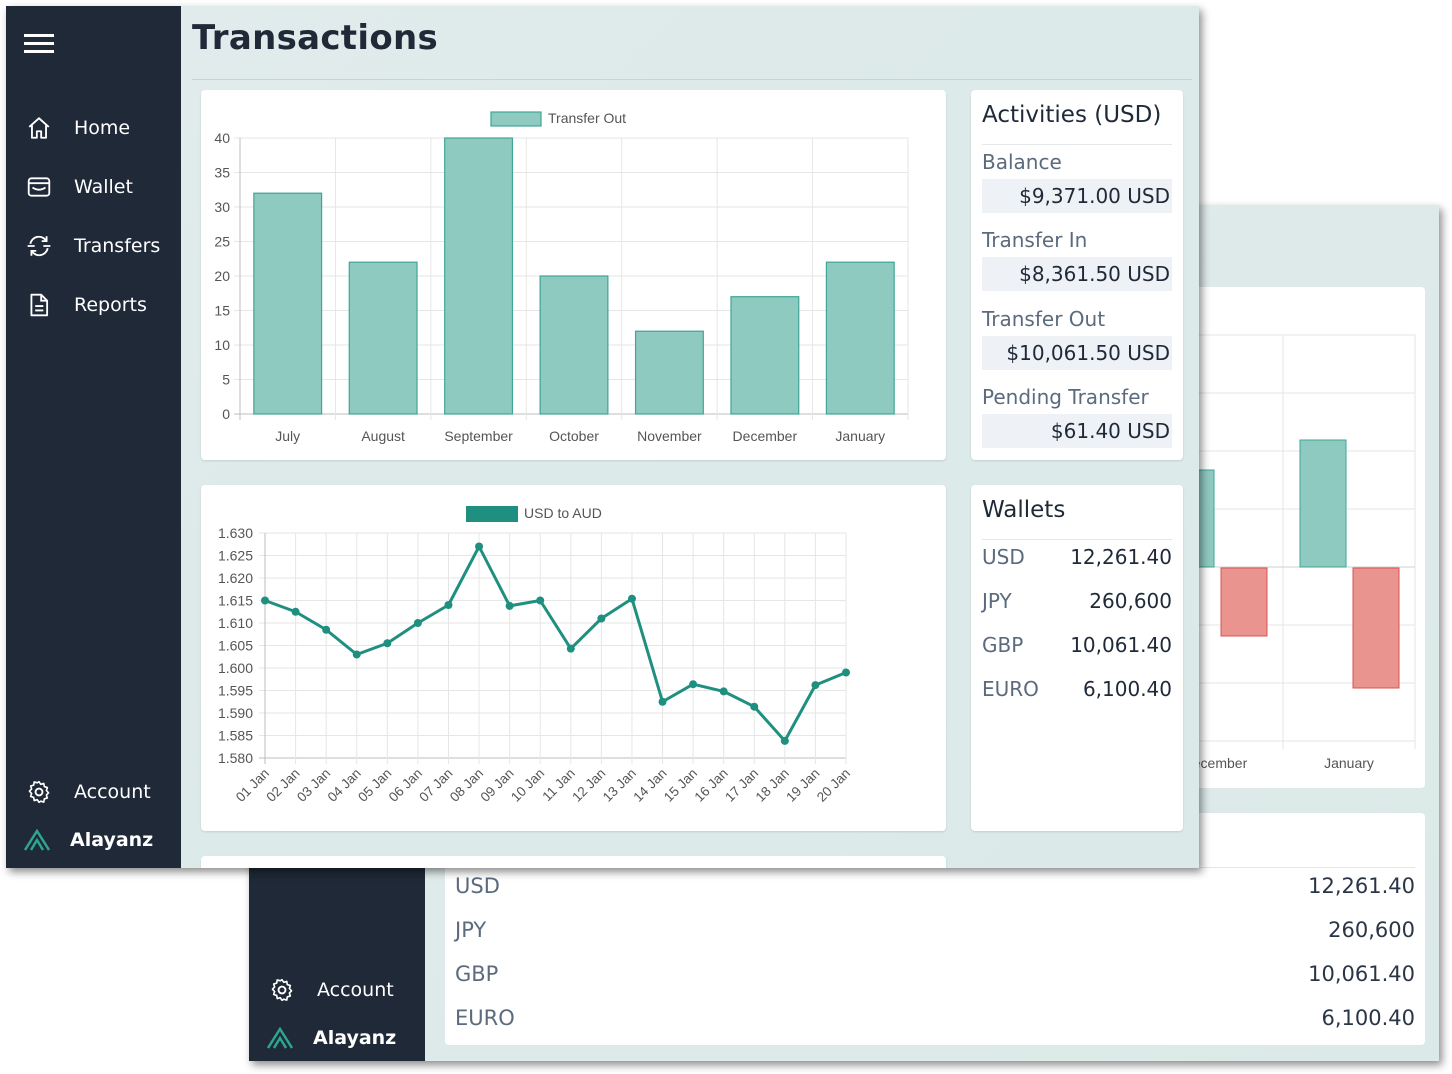 Image resolution: width=1452 pixels, height=1074 pixels. What do you see at coordinates (315, 38) in the screenshot?
I see `page-title: Transactions` at bounding box center [315, 38].